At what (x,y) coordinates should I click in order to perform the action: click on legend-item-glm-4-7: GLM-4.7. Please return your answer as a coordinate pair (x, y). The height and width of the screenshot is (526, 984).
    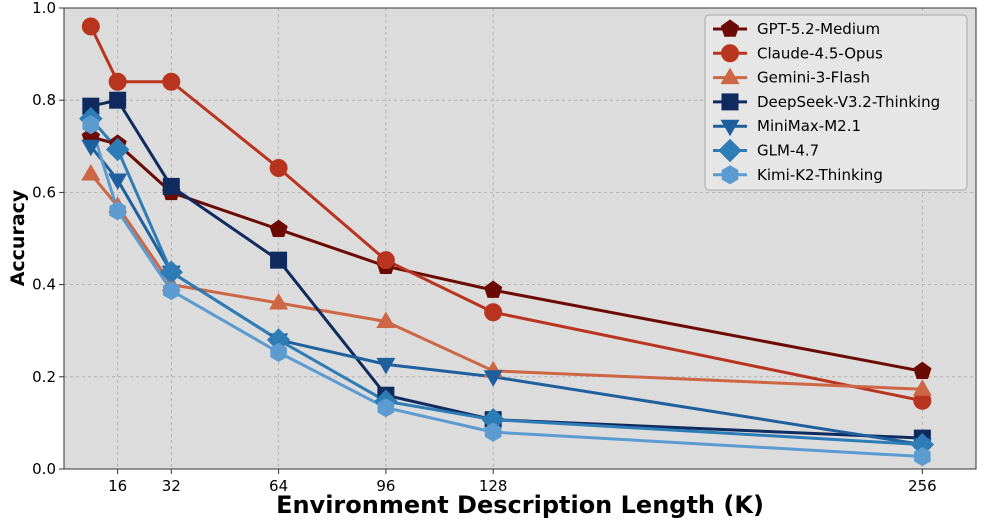
    Looking at the image, I should click on (766, 150).